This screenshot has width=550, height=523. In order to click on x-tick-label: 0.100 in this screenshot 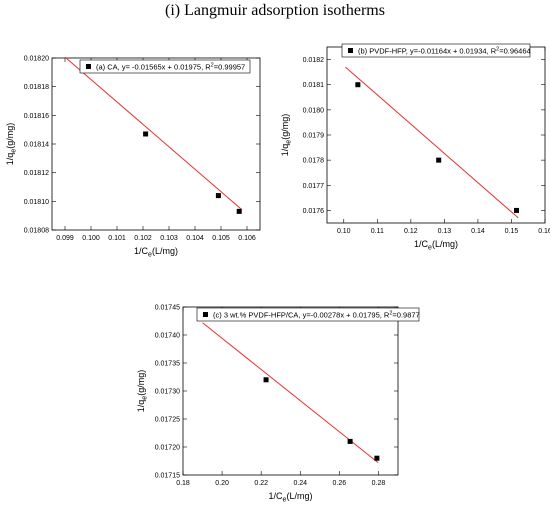, I will do `click(91, 238)`.